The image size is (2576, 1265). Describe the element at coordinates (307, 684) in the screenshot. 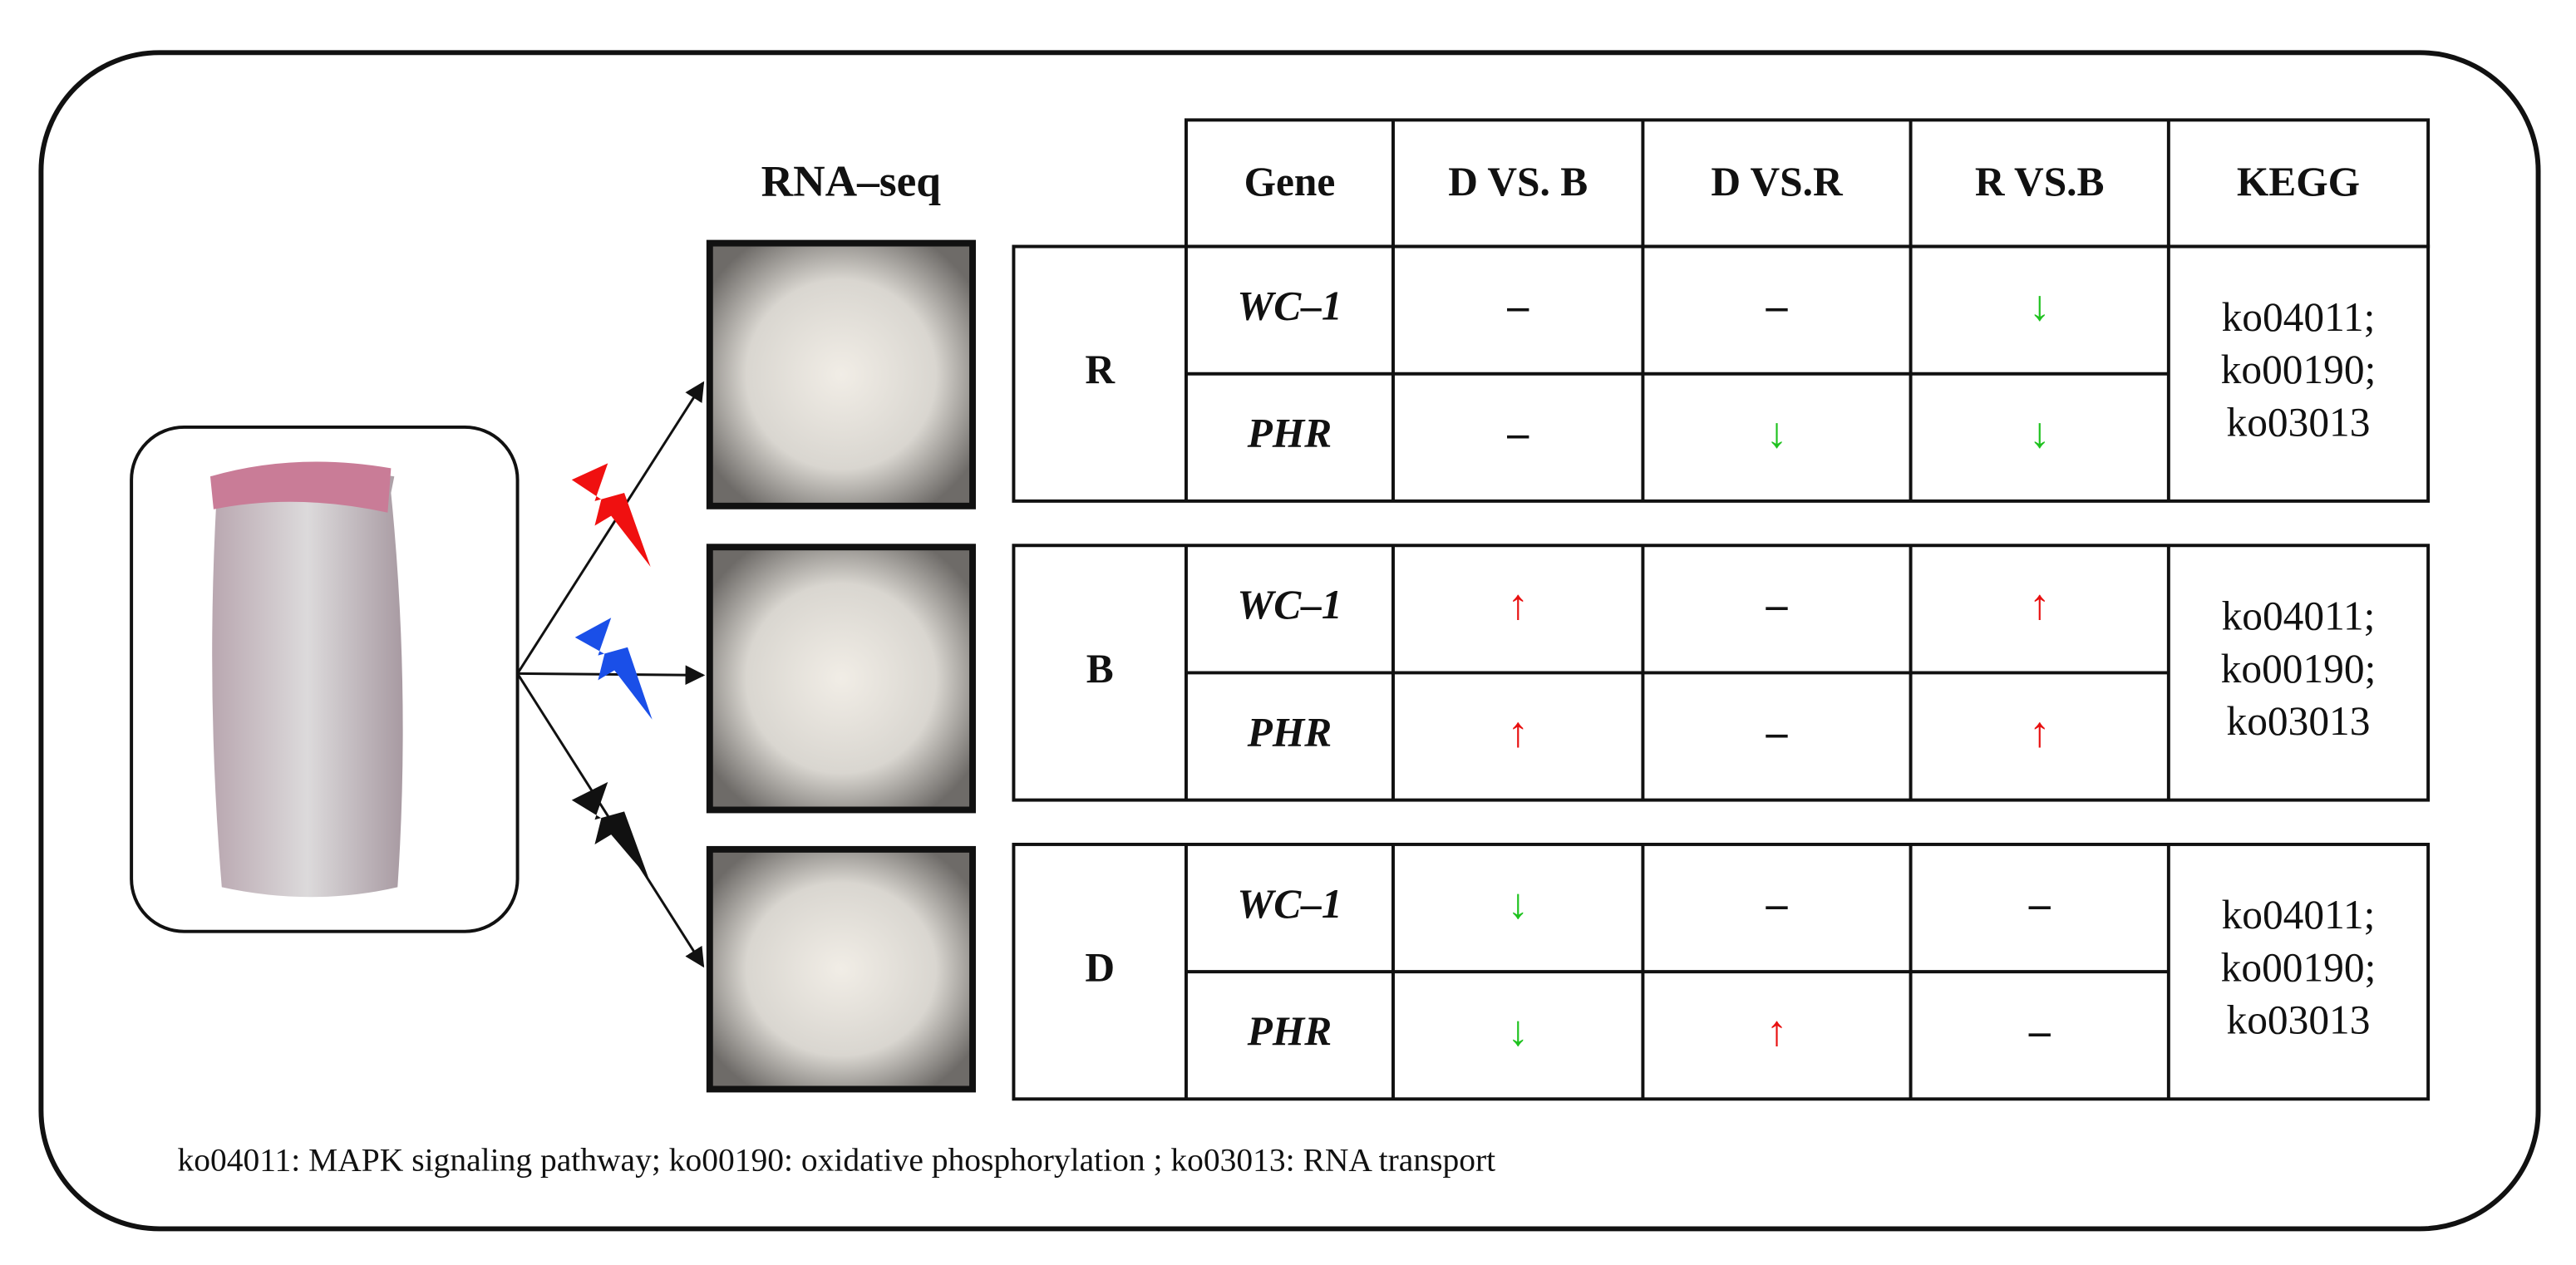

I see `bag-image` at that location.